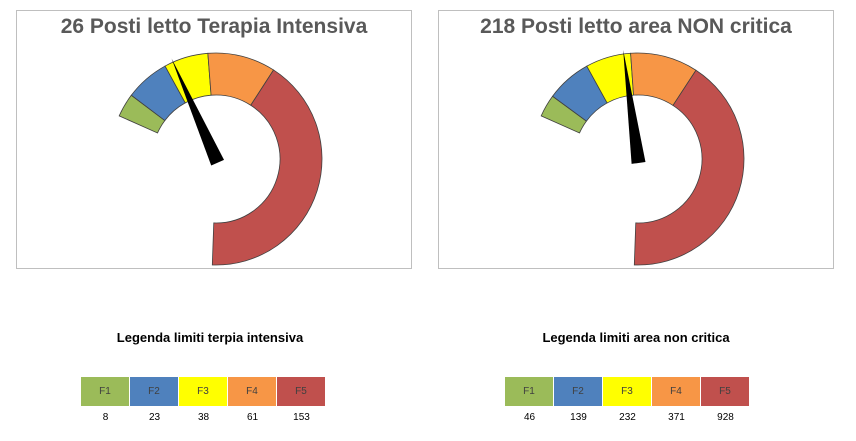  Describe the element at coordinates (214, 26) in the screenshot. I see `gauge-title: 26 Posti letto Terapia Intensiva` at that location.